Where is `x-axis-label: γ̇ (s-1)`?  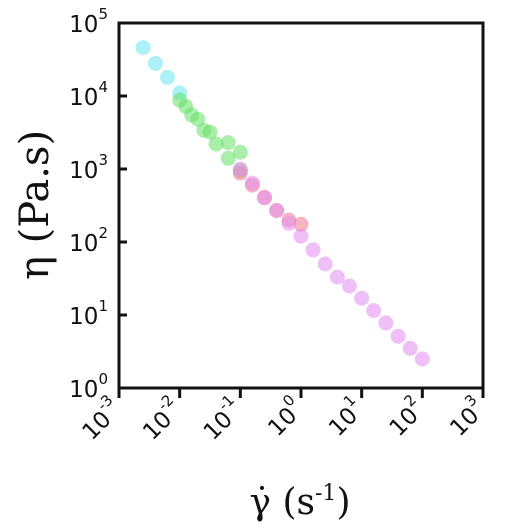
x-axis-label: γ̇ (s-1) is located at coordinates (300, 502).